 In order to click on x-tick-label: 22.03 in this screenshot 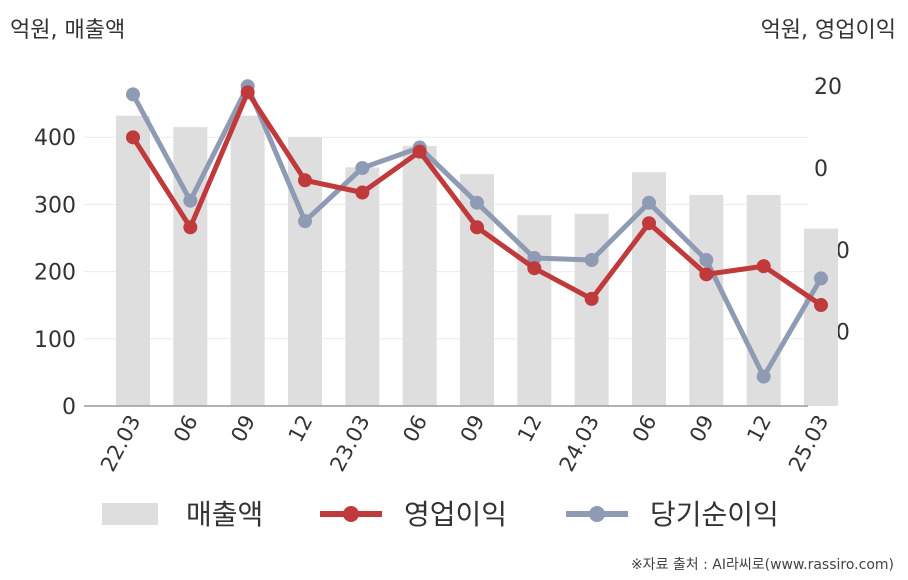, I will do `click(120, 443)`.